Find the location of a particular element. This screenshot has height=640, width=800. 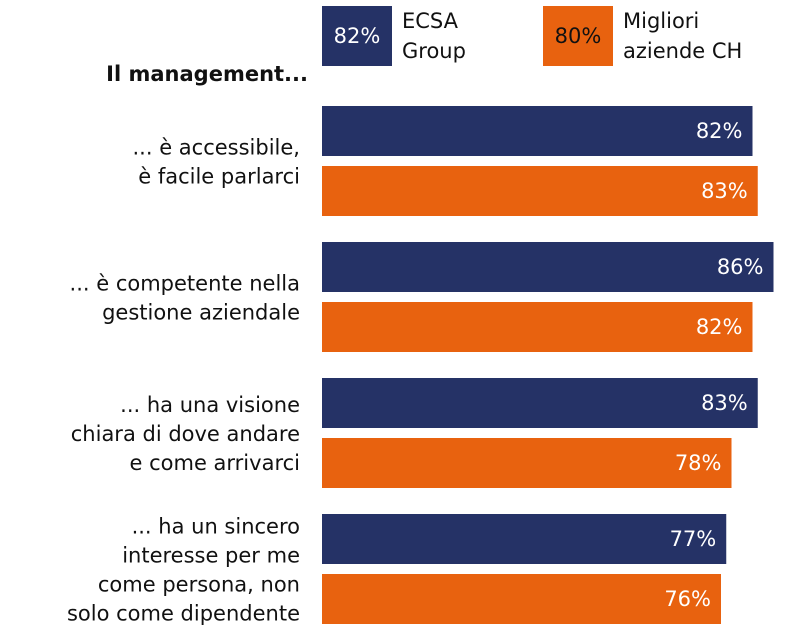

value-label: 76% is located at coordinates (687, 599).